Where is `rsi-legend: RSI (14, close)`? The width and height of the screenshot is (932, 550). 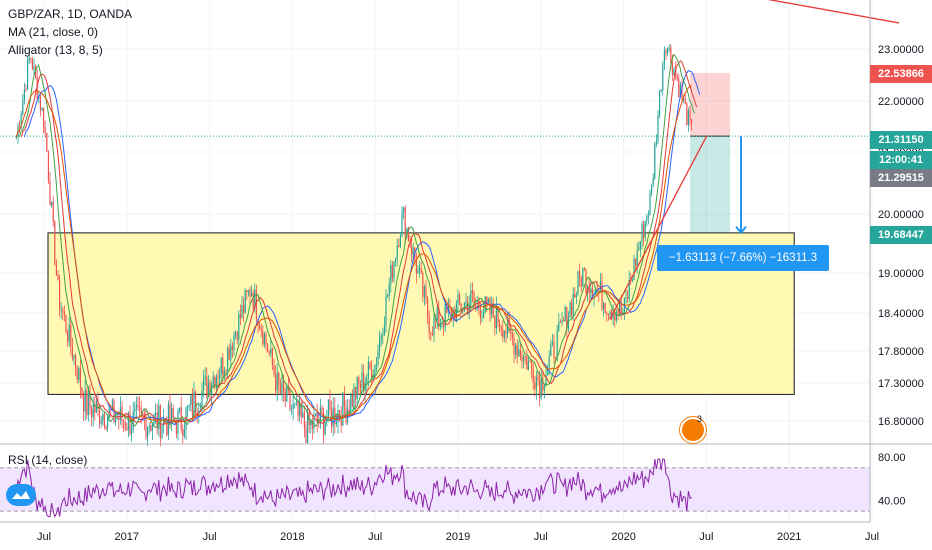 rsi-legend: RSI (14, close) is located at coordinates (48, 460).